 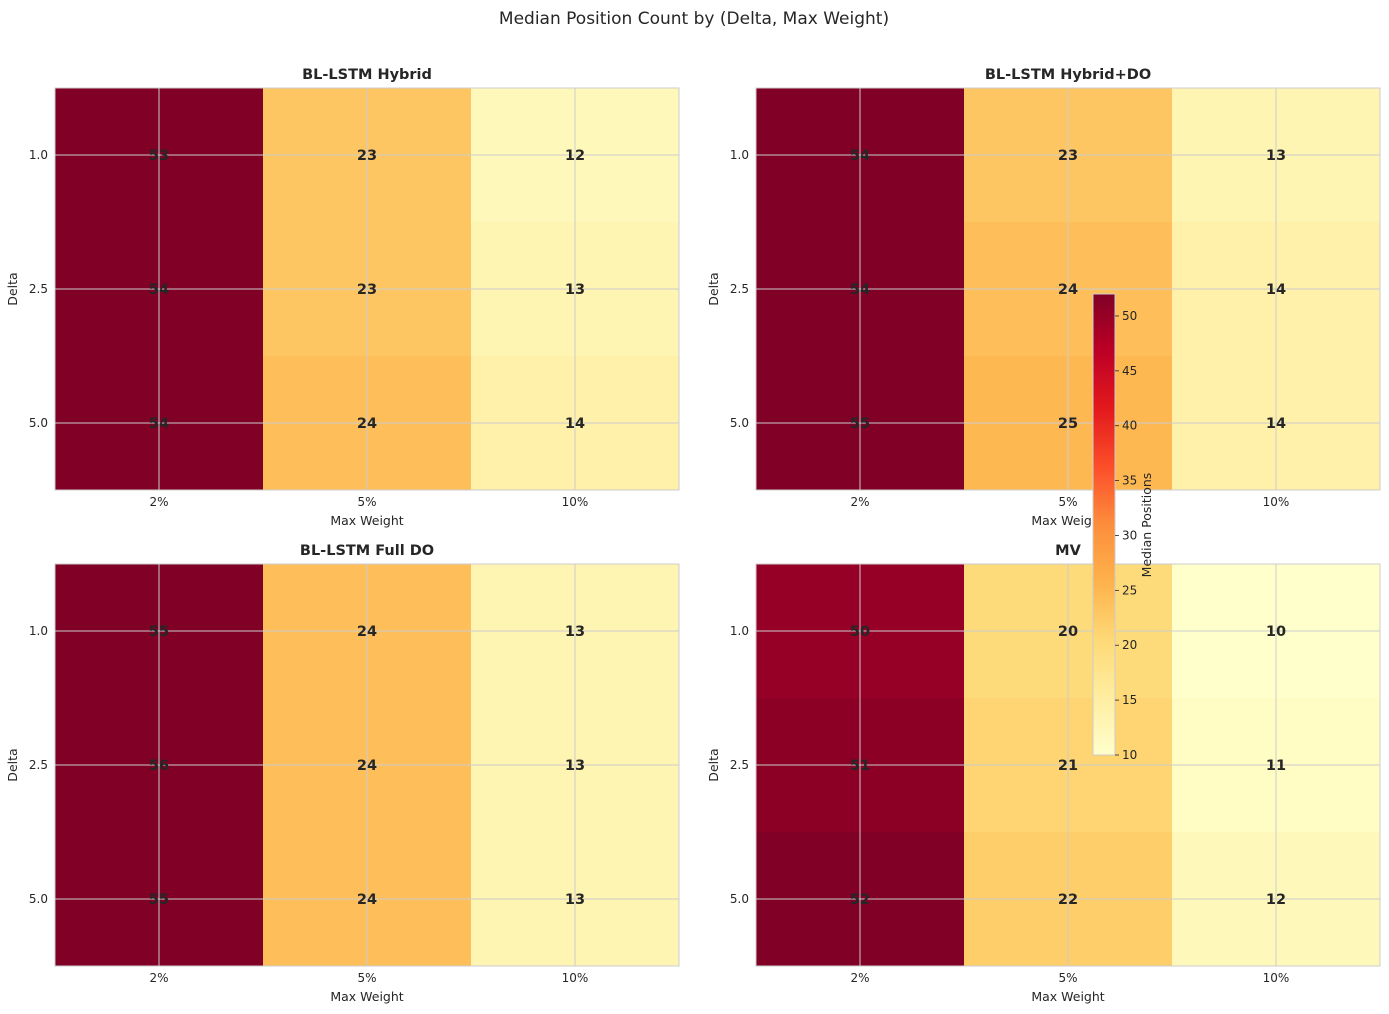 What do you see at coordinates (1129, 426) in the screenshot?
I see `colorbar-tick-label: 40` at bounding box center [1129, 426].